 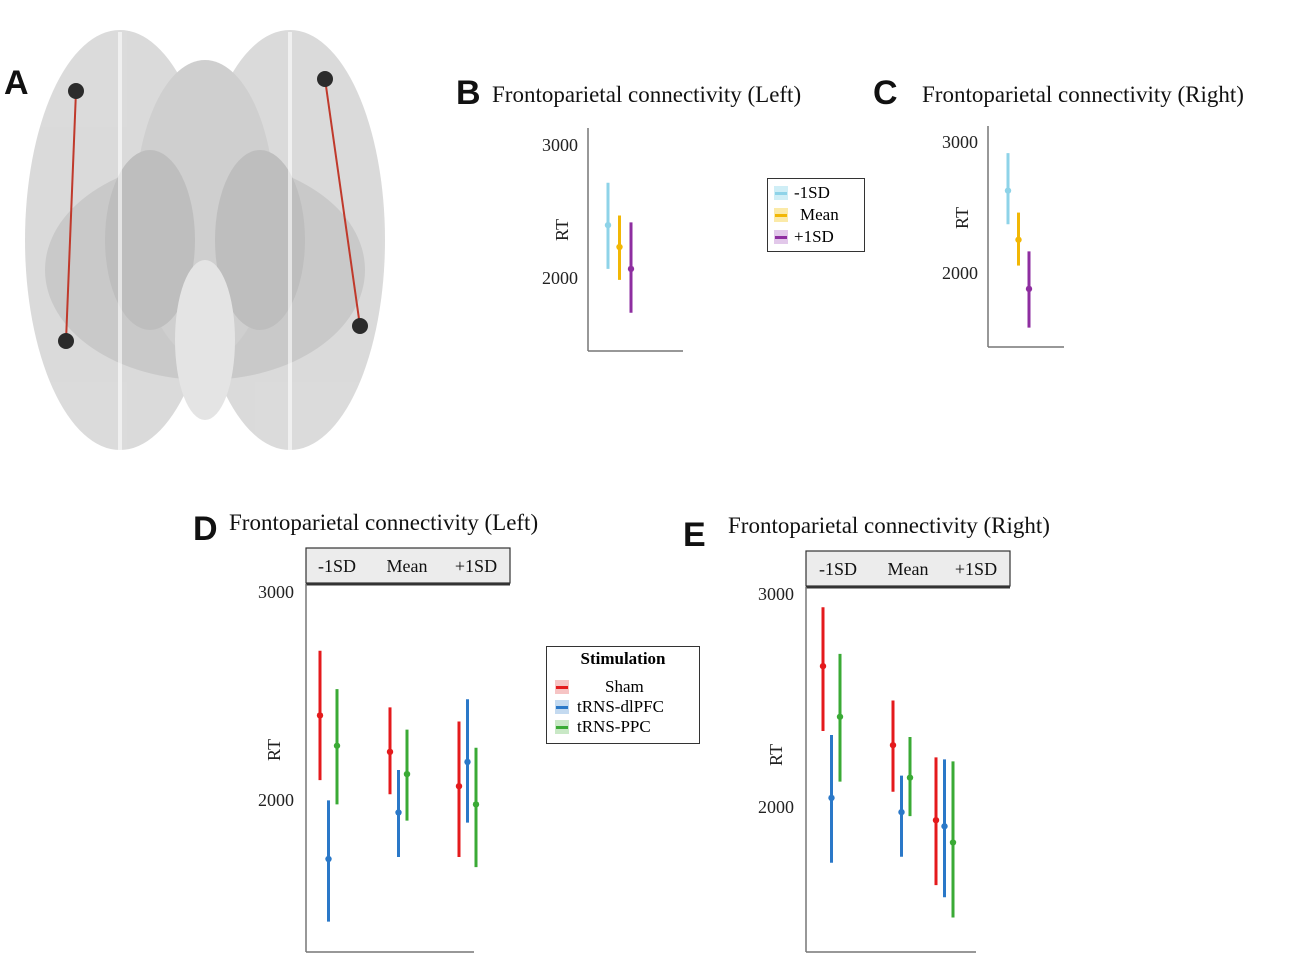 I want to click on right-parietal-node, so click(x=360, y=326).